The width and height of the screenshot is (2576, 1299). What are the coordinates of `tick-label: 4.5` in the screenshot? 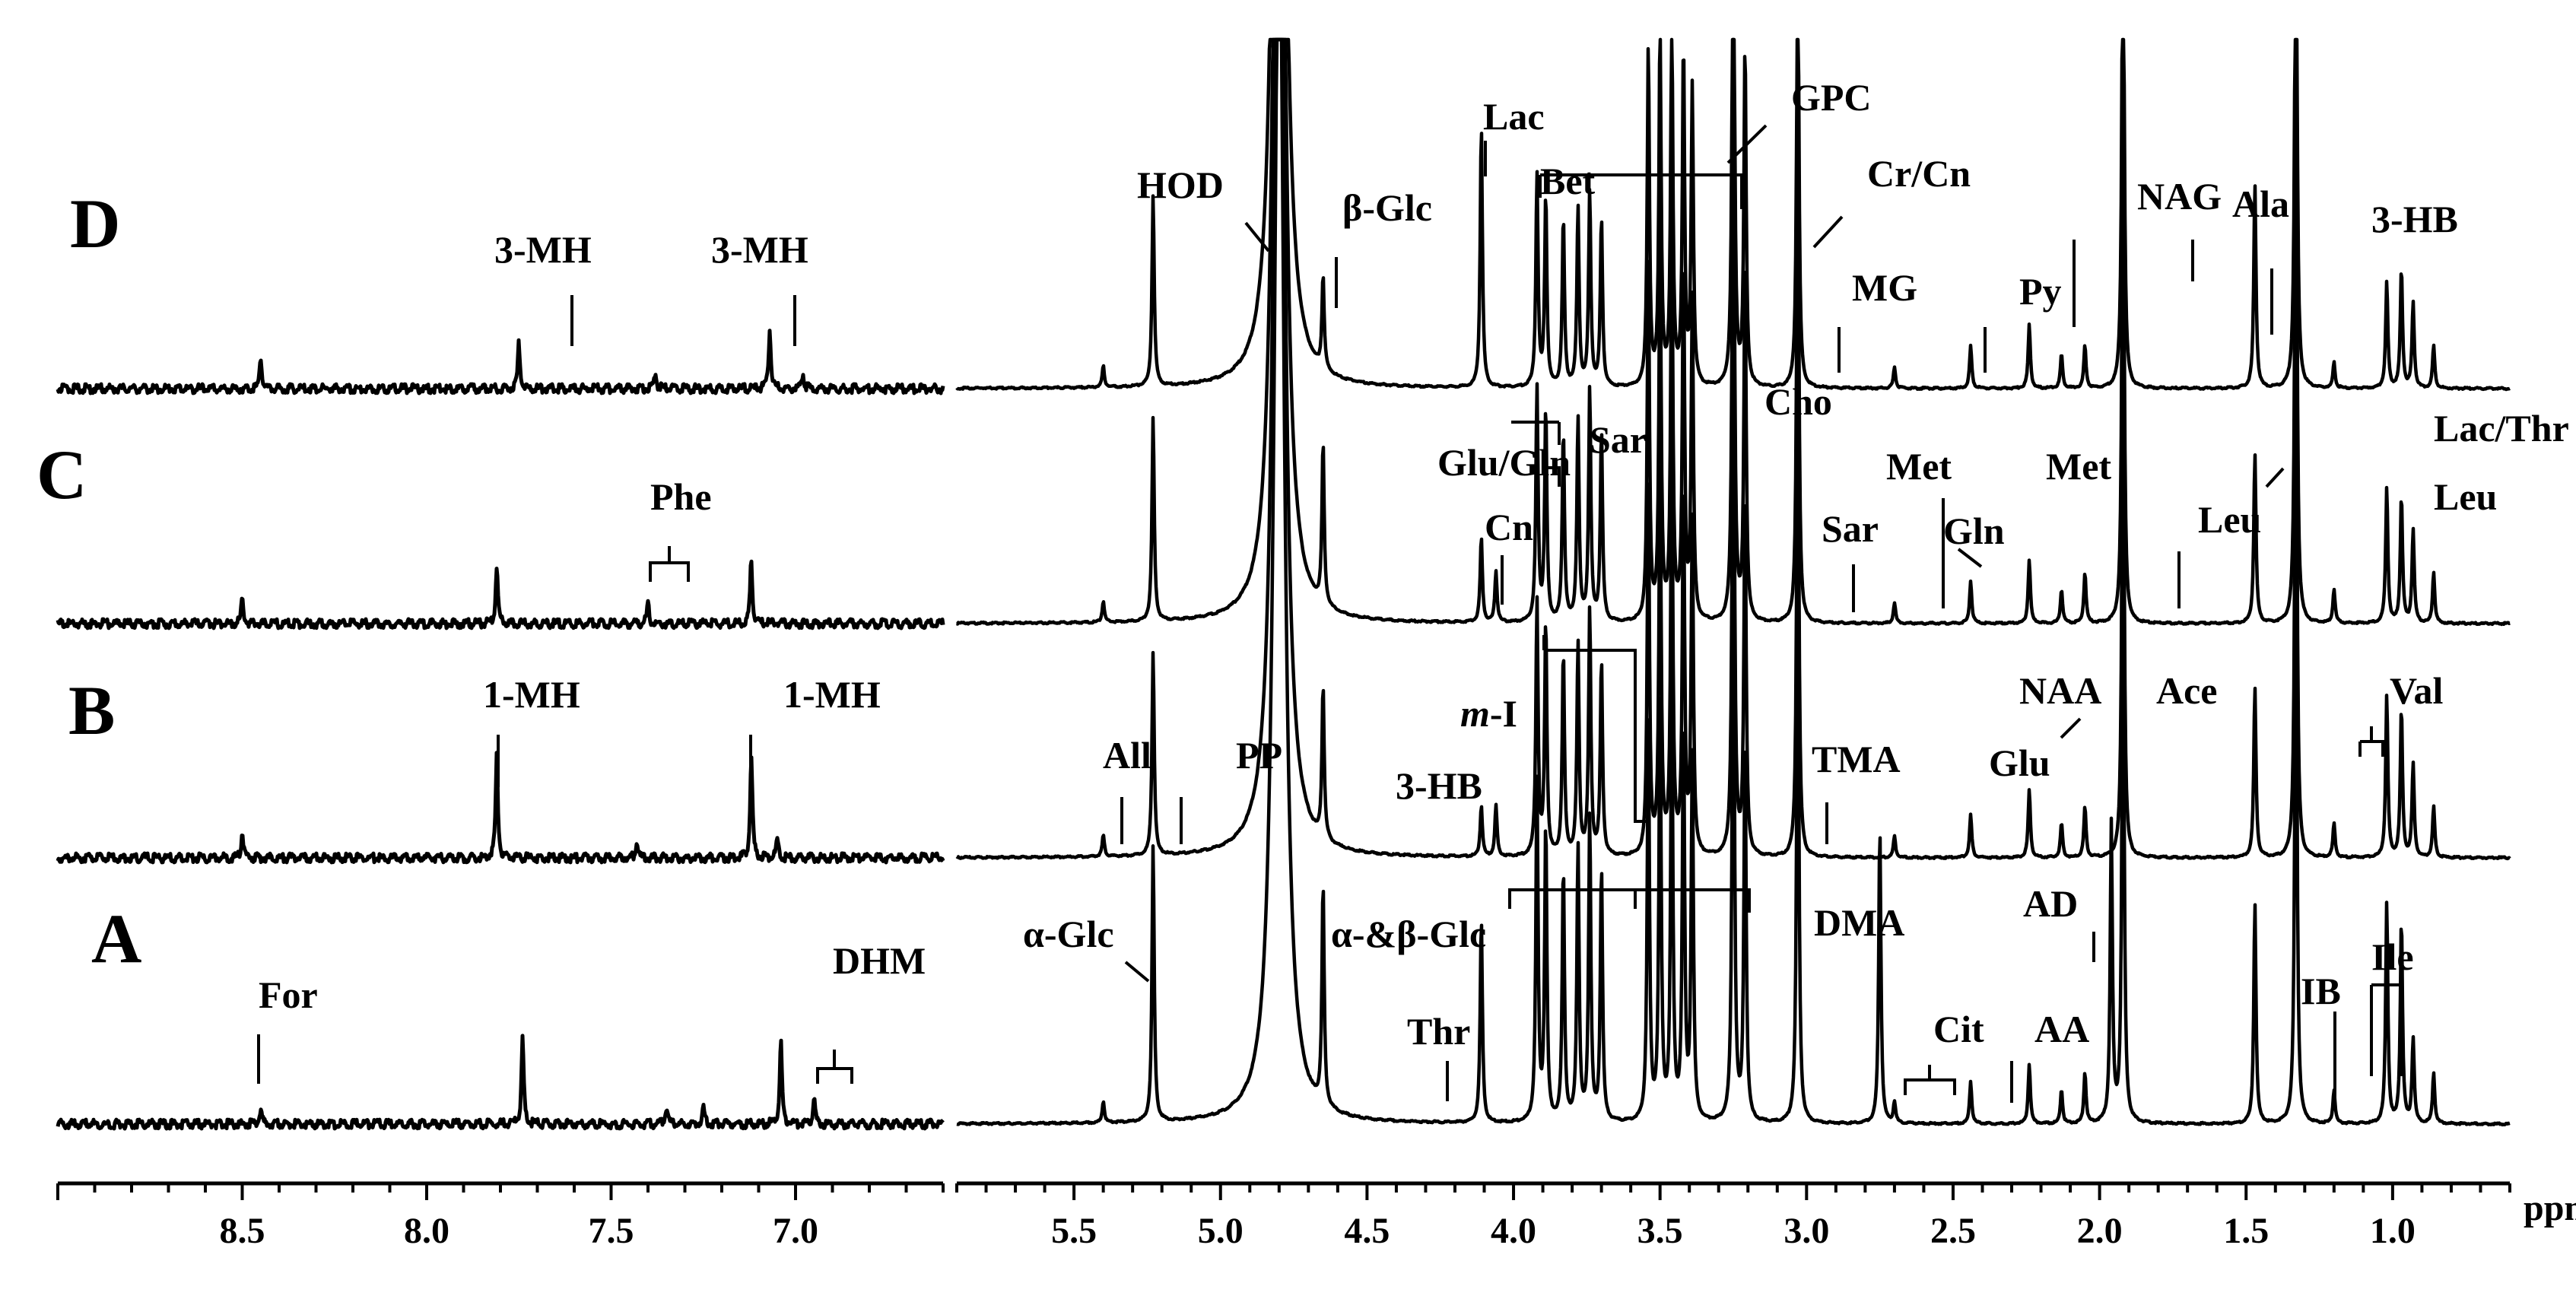 It's located at (1367, 1231).